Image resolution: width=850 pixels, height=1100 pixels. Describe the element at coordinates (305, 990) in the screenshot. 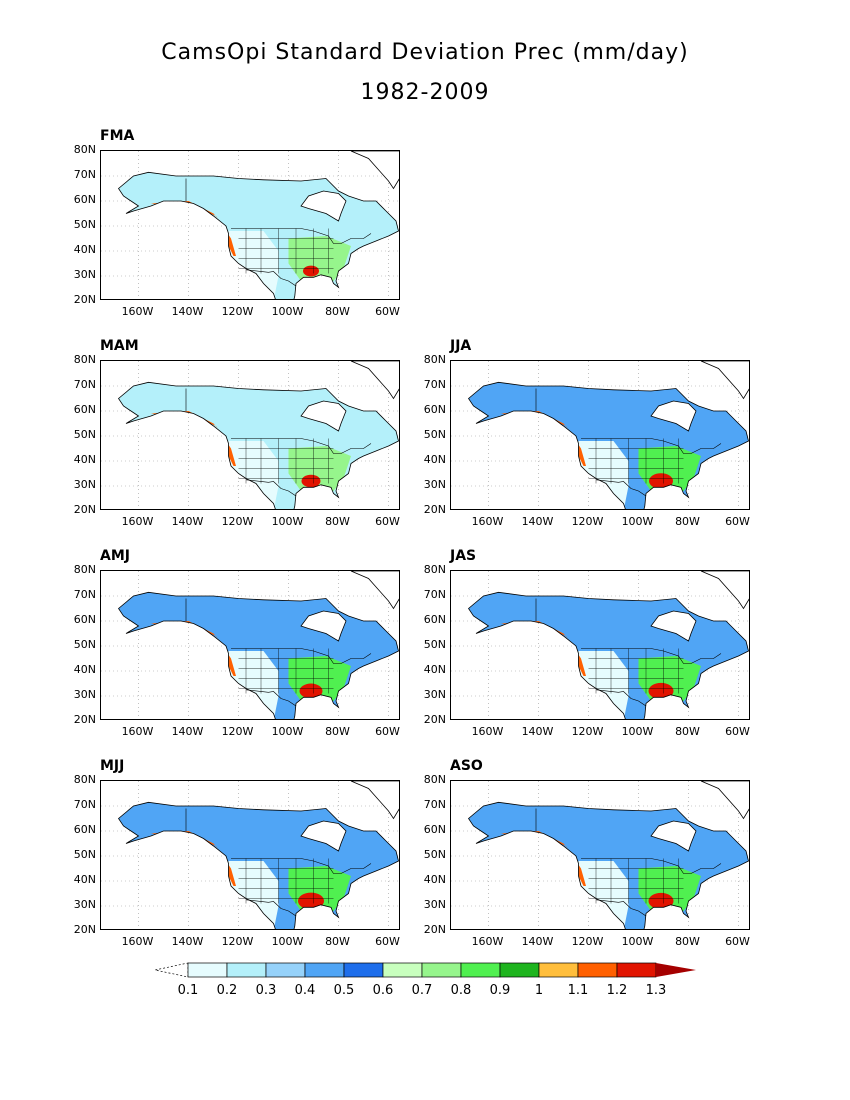

I see `colorbar-label: 0.4` at that location.